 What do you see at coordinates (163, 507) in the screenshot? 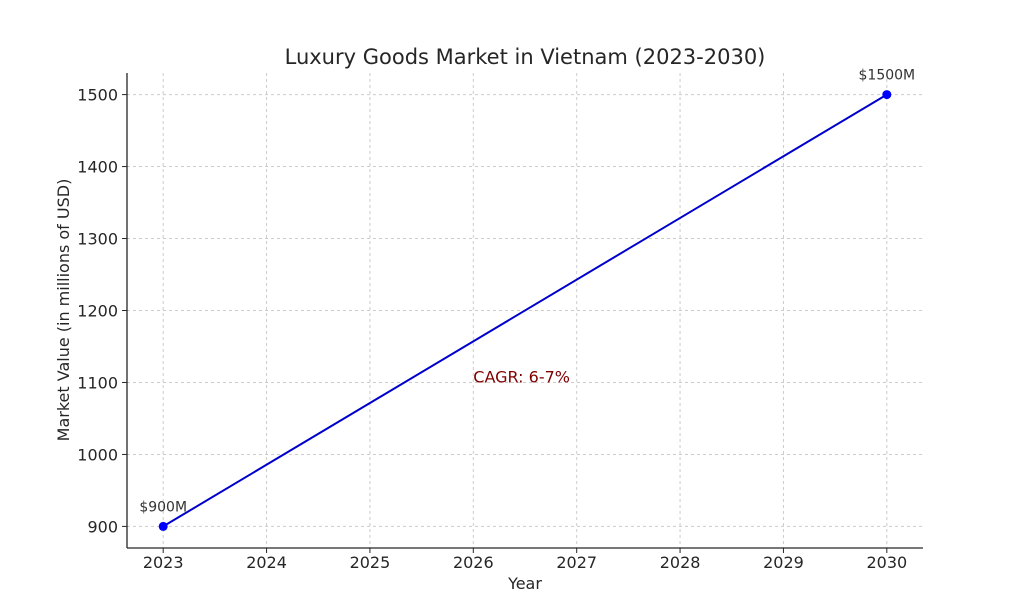
I see `point-label: $900M` at bounding box center [163, 507].